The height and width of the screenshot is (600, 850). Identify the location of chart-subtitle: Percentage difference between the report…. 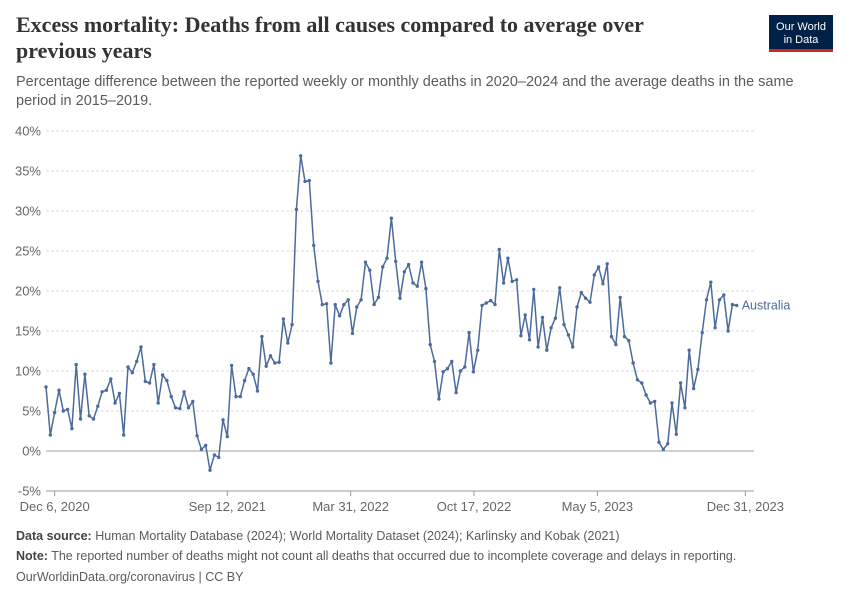
(405, 91).